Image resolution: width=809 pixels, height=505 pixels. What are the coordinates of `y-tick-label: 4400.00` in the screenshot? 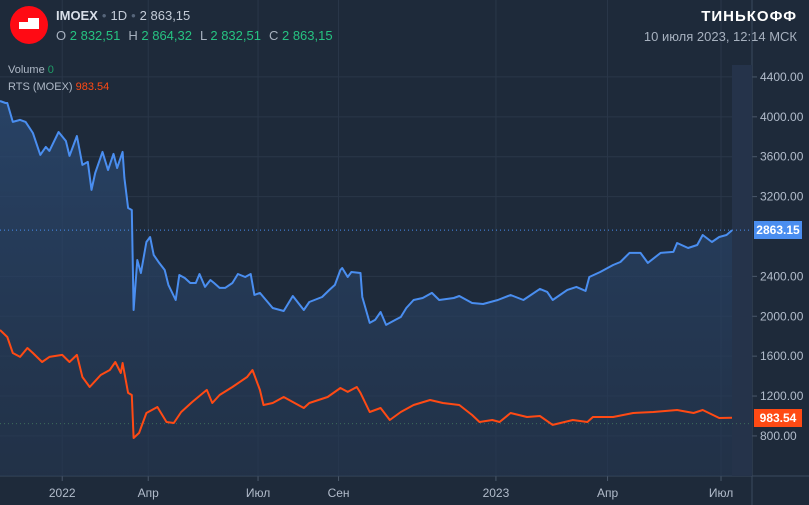 It's located at (782, 77).